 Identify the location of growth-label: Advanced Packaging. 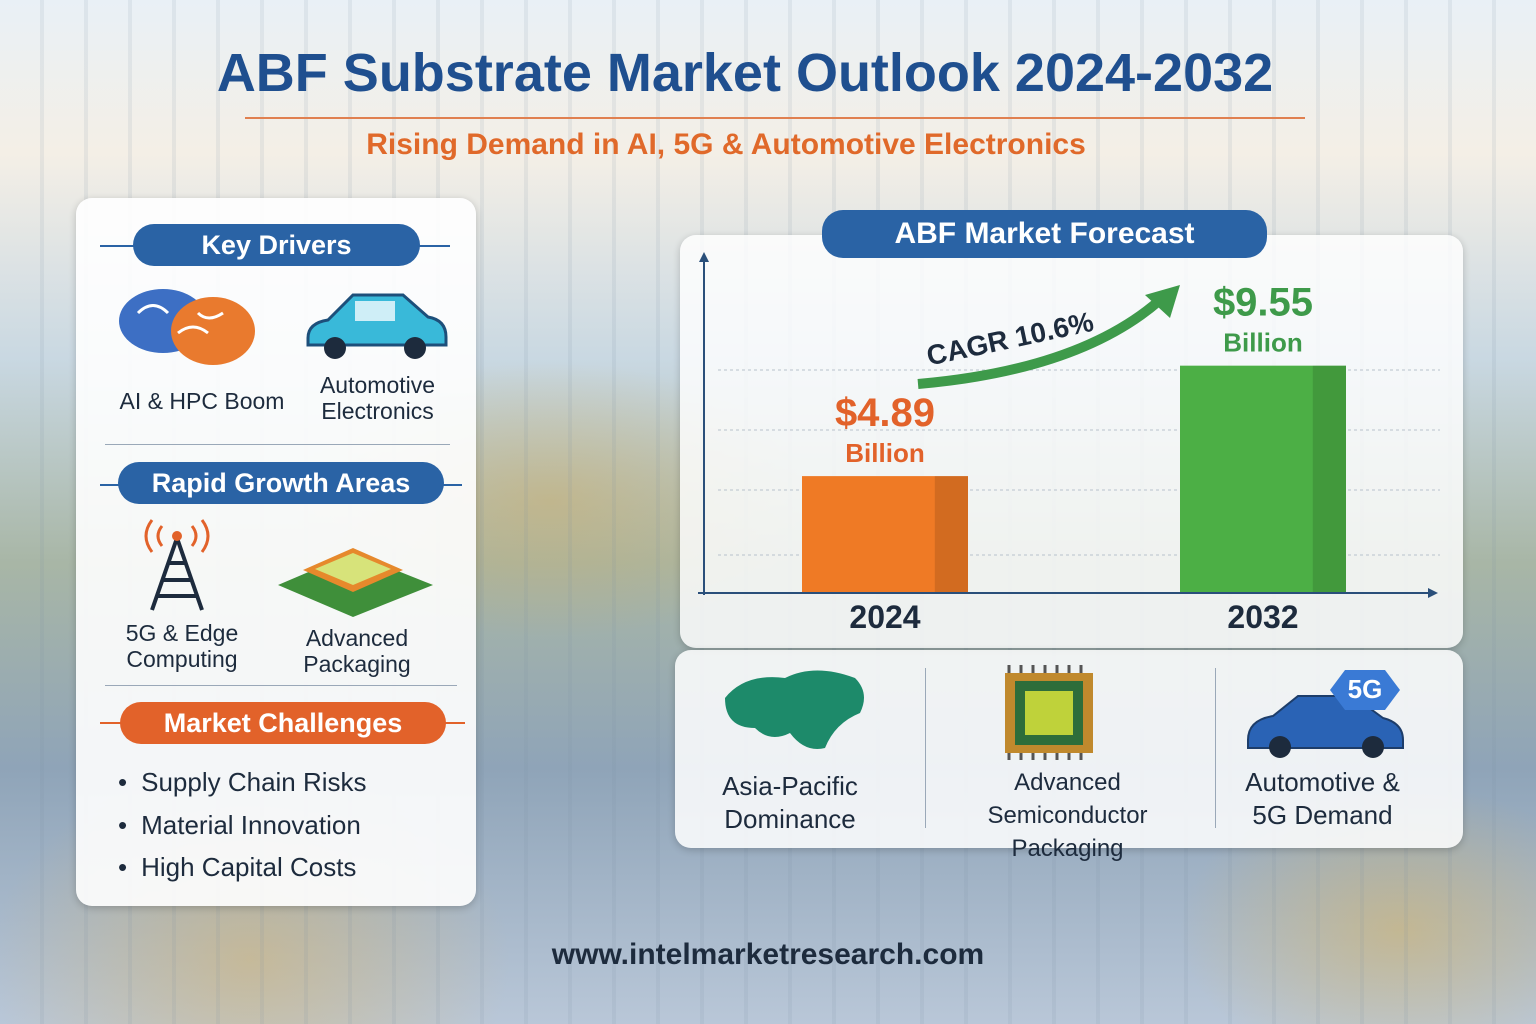
(357, 651).